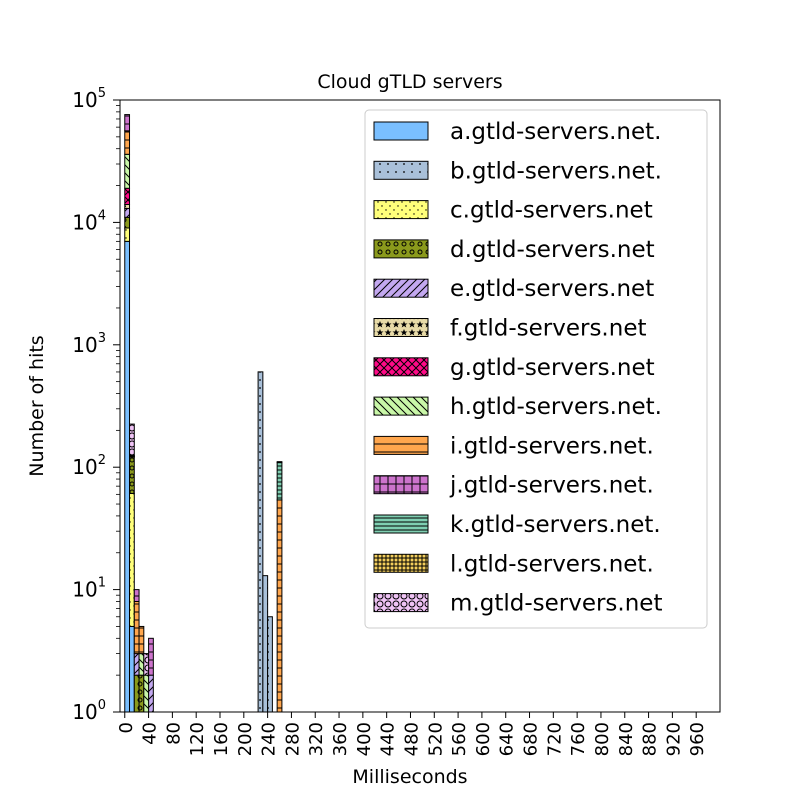  Describe the element at coordinates (409, 777) in the screenshot. I see `x-axis-label: Milliseconds` at that location.